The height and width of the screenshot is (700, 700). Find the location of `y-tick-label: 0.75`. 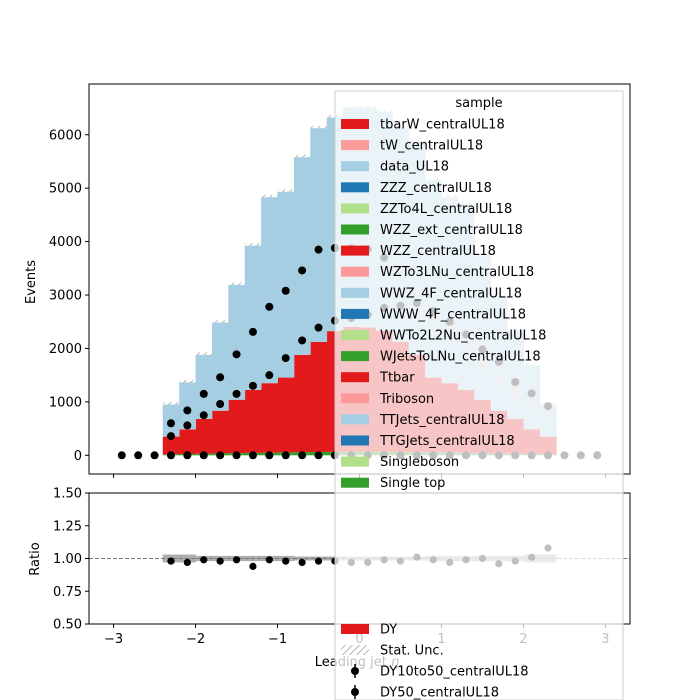

y-tick-label: 0.75 is located at coordinates (67, 592).